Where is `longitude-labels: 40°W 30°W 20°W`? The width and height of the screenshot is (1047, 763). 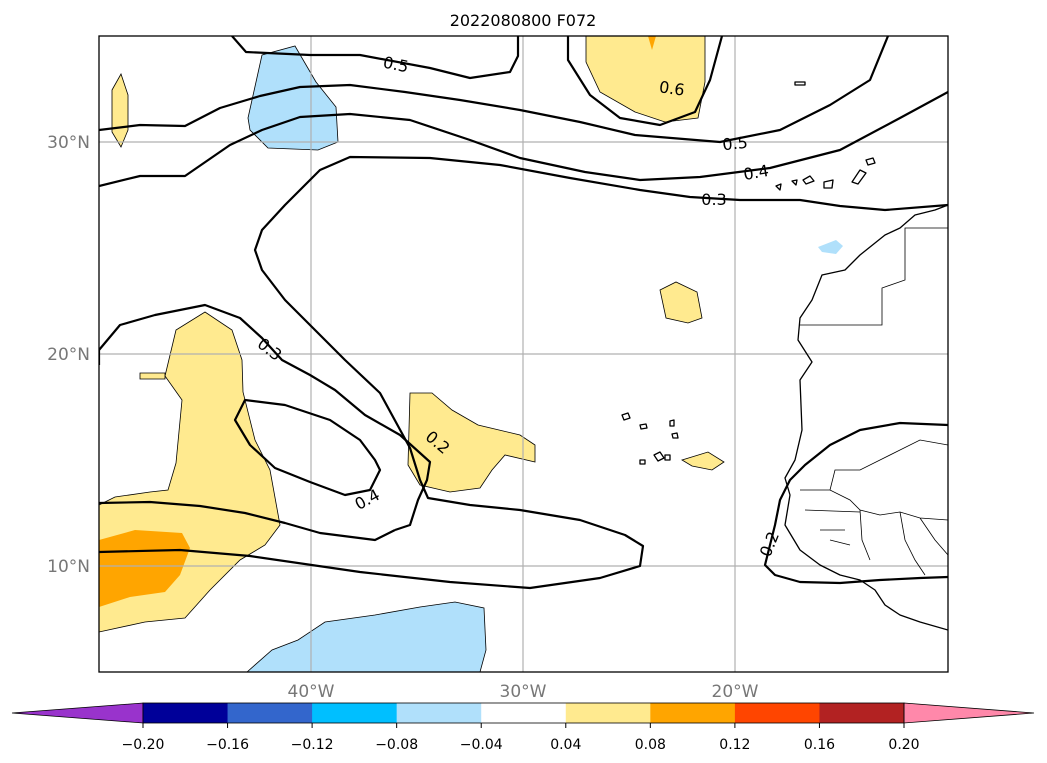 longitude-labels: 40°W 30°W 20°W is located at coordinates (523, 692).